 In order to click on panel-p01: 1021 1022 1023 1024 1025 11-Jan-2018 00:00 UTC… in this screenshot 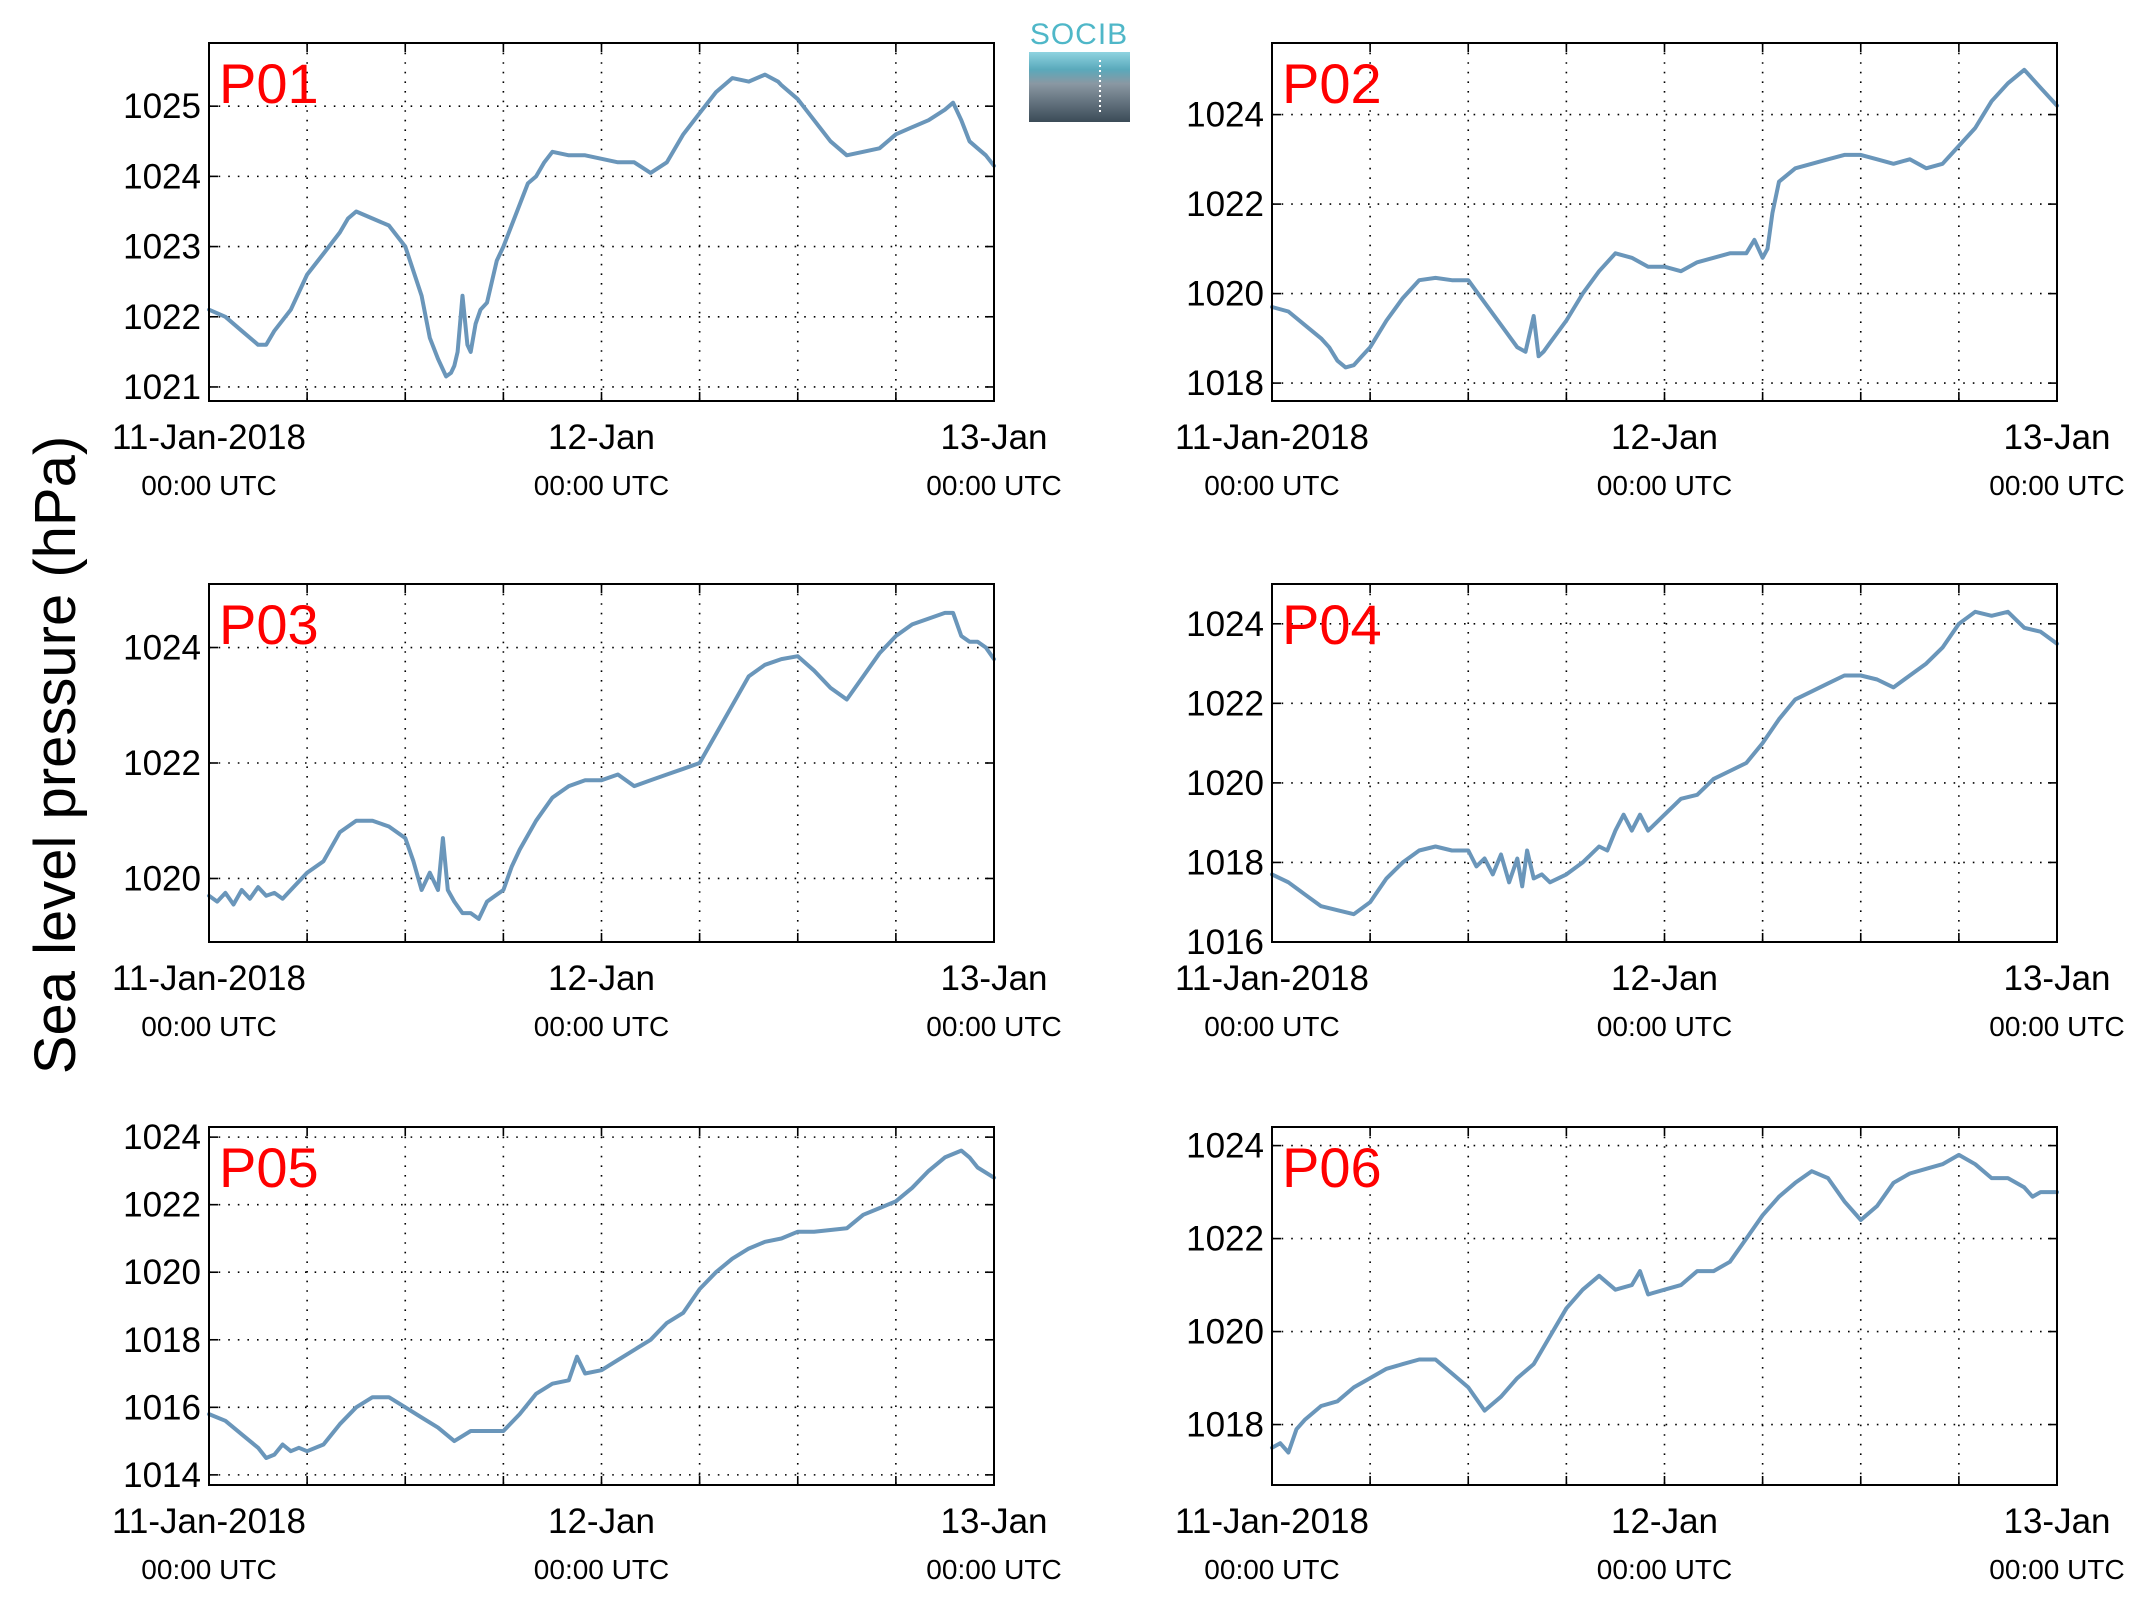, I will do `click(587, 271)`.